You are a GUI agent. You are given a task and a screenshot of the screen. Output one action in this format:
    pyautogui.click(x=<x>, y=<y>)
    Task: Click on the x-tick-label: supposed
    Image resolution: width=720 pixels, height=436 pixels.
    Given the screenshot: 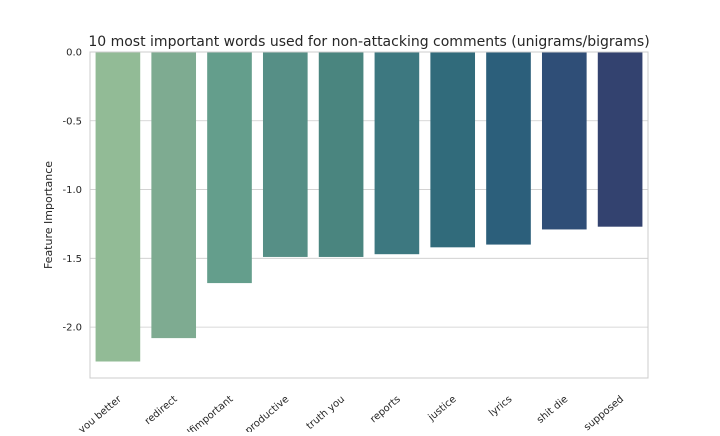 What is the action you would take?
    pyautogui.click(x=604, y=413)
    